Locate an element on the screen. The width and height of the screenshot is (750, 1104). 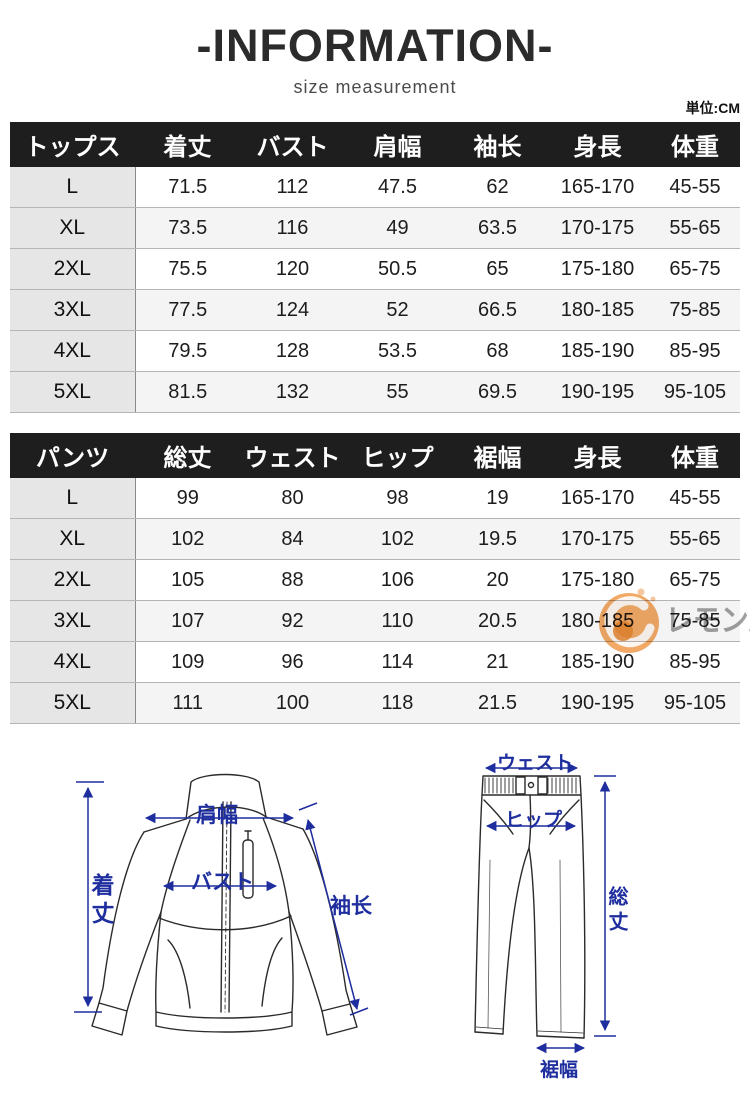
table-row: L 71.5 112 47.5 62 165-170 45-55 is located at coordinates (375, 187).